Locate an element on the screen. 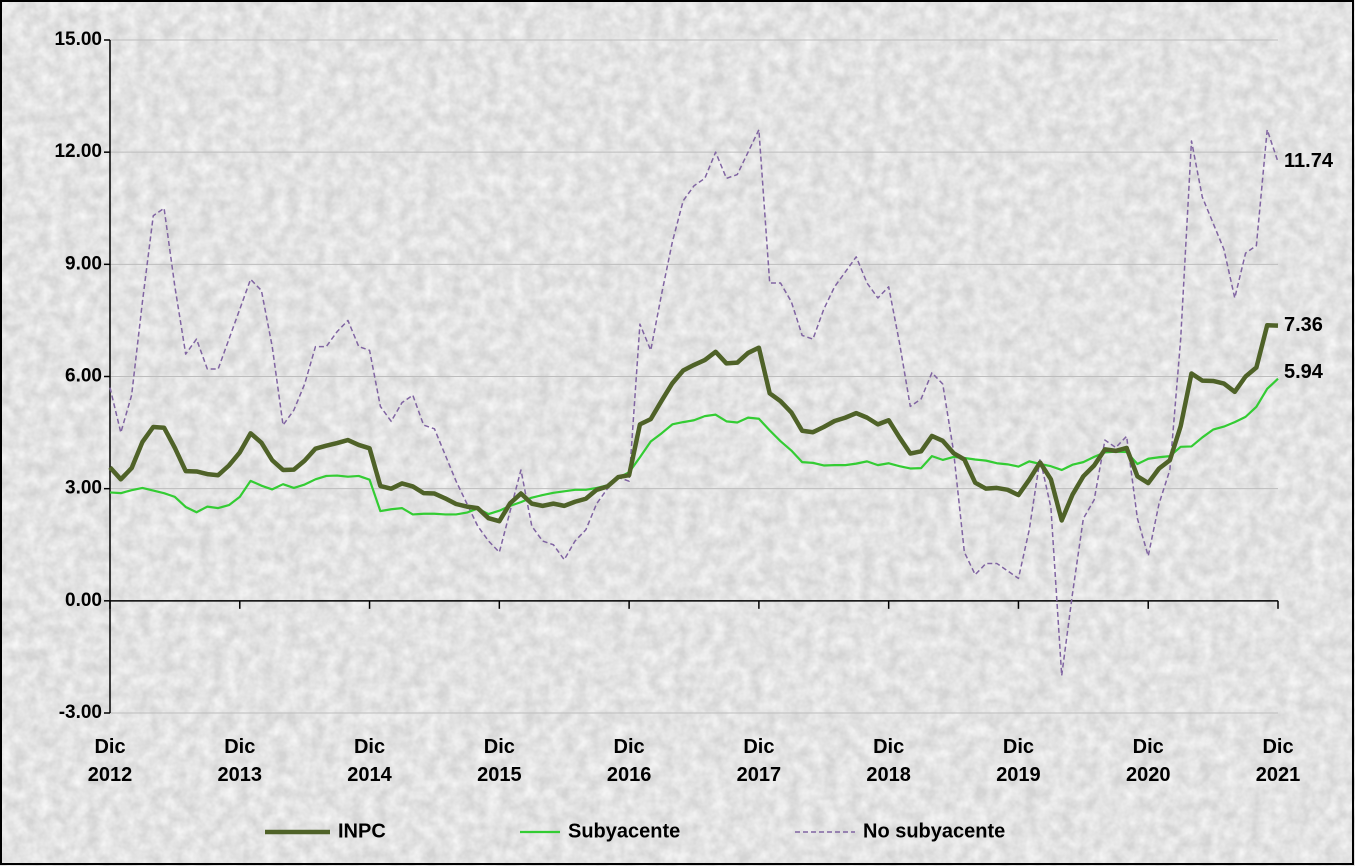 This screenshot has width=1355, height=866. end-value-label: 5.94 is located at coordinates (1304, 372).